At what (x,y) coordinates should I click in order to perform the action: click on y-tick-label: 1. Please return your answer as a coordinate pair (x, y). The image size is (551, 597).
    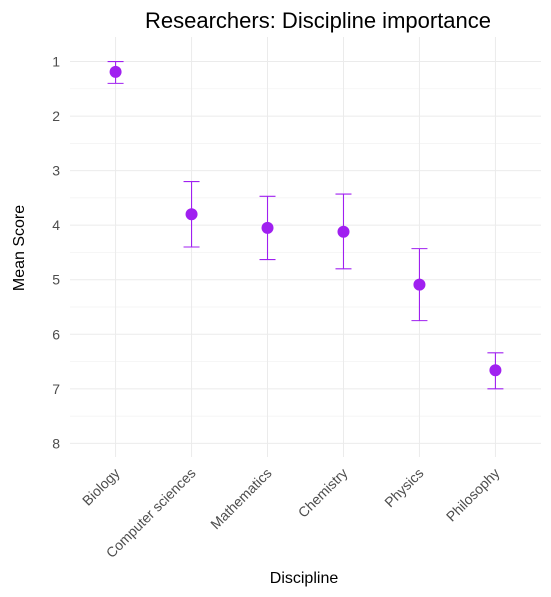
    Looking at the image, I should click on (56, 62).